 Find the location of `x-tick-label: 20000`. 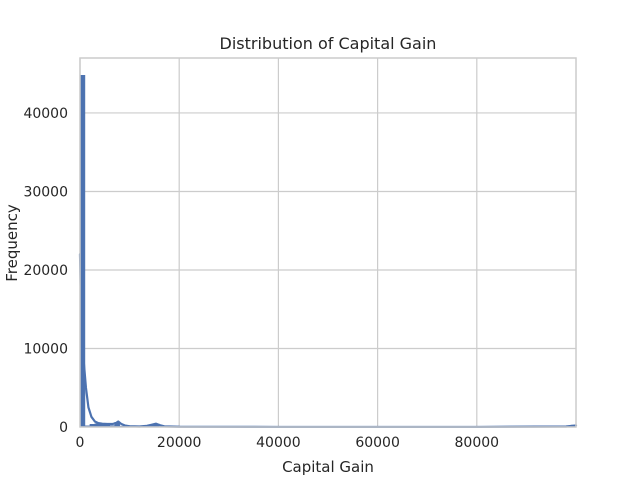

x-tick-label: 20000 is located at coordinates (179, 443).